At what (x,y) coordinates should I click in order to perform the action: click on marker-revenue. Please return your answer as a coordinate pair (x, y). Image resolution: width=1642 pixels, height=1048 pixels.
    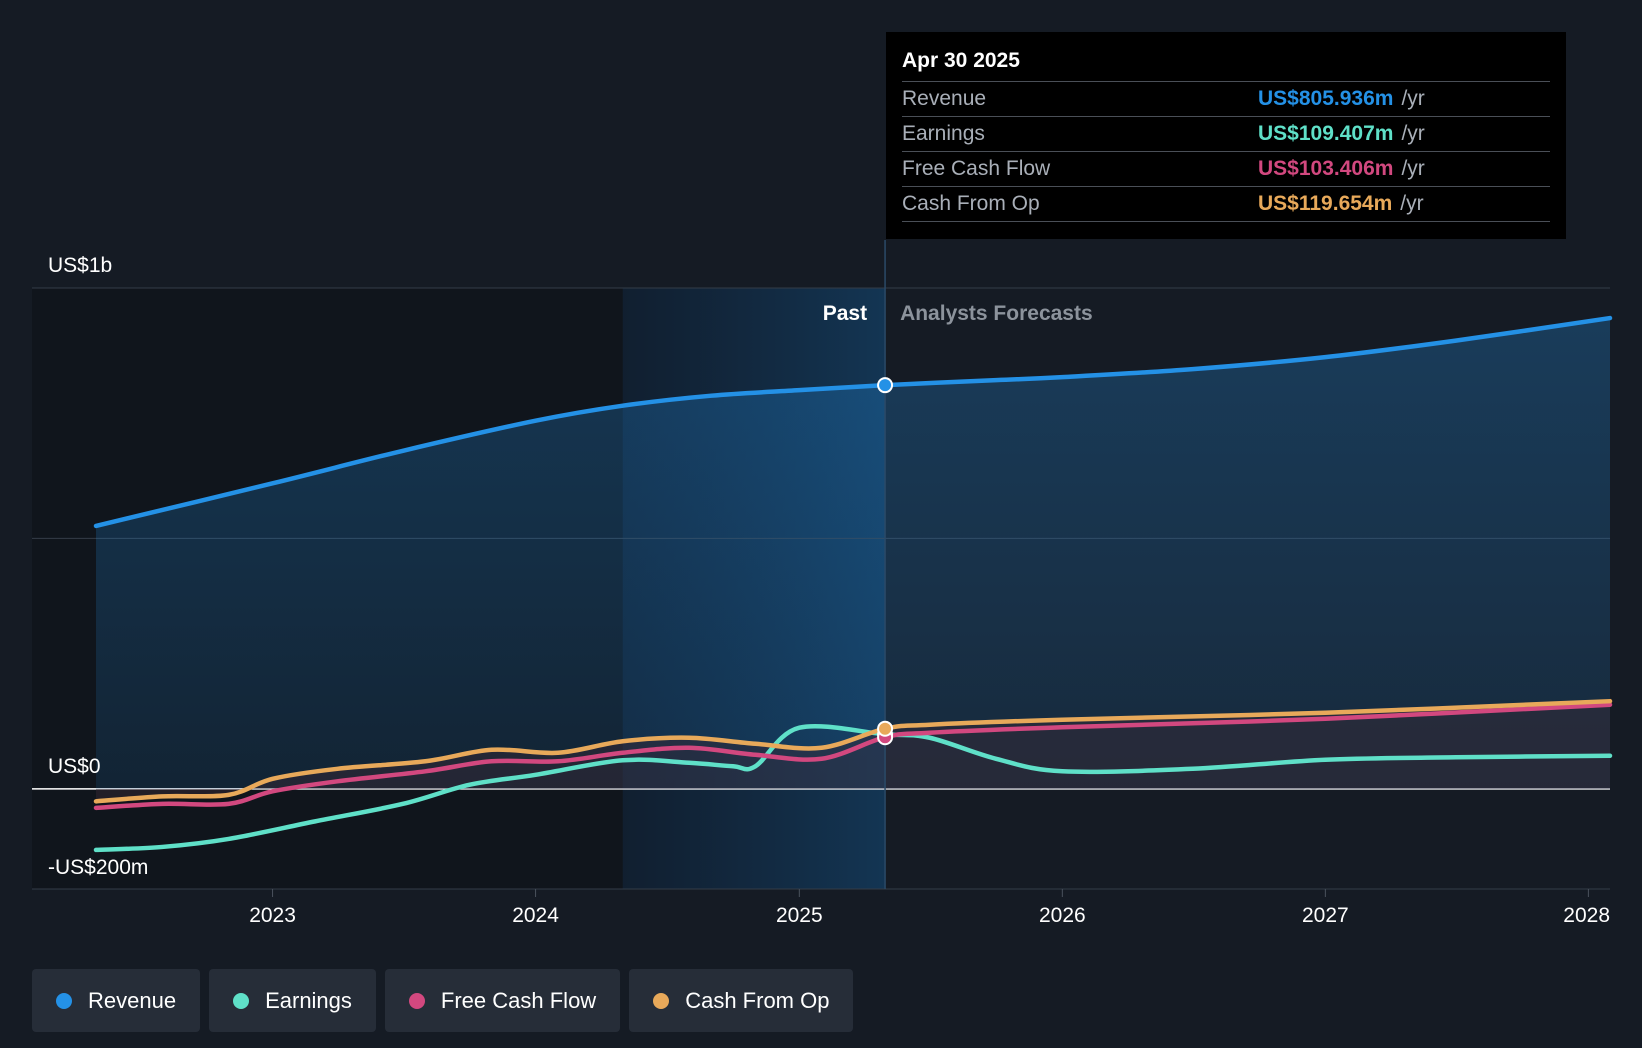
    Looking at the image, I should click on (885, 385).